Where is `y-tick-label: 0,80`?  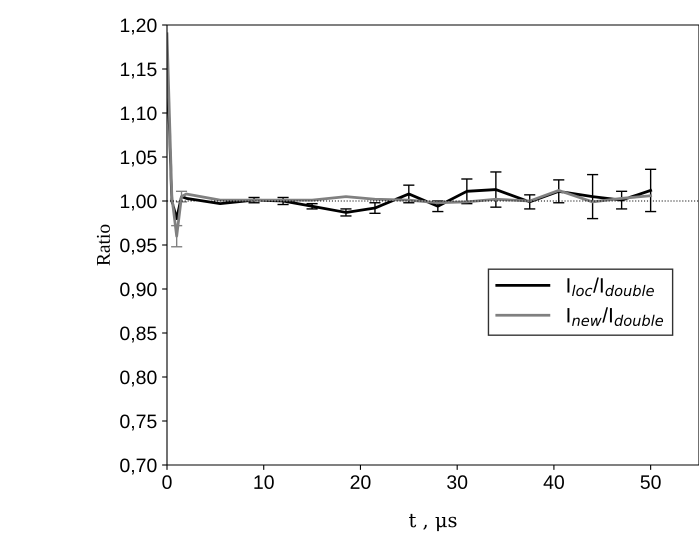
y-tick-label: 0,80 is located at coordinates (138, 378).